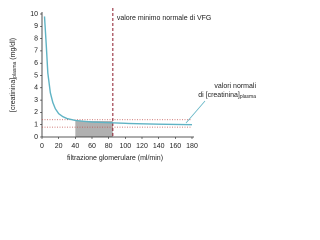 This screenshot has width=320, height=240. What do you see at coordinates (36, 63) in the screenshot?
I see `y-tick-label: 6` at bounding box center [36, 63].